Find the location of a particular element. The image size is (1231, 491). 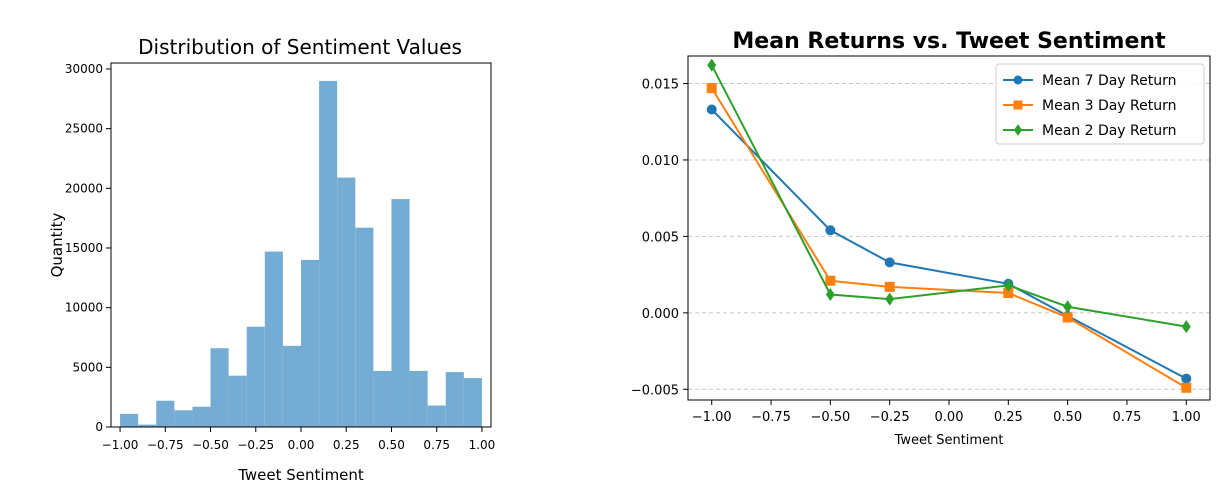

line-chart-y-ticks: −0.005 0.000 0.005 0.010 0.015 is located at coordinates (659, 238).